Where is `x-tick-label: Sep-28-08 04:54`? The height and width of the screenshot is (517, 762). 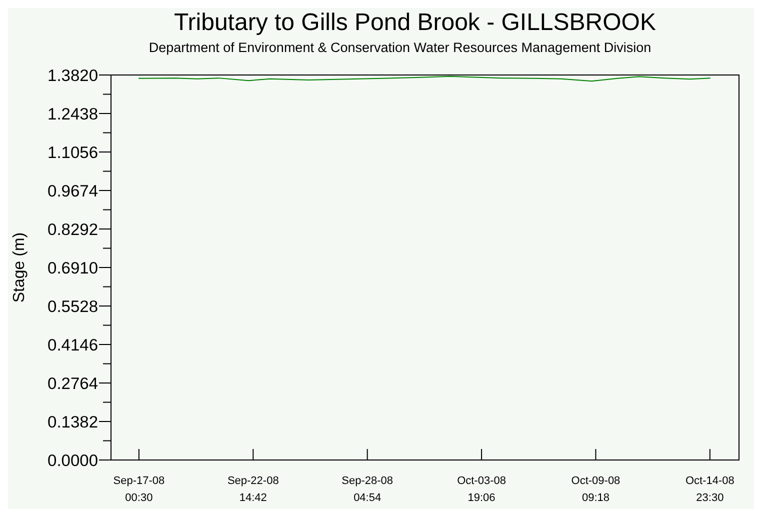 x-tick-label: Sep-28-08 04:54 is located at coordinates (368, 489).